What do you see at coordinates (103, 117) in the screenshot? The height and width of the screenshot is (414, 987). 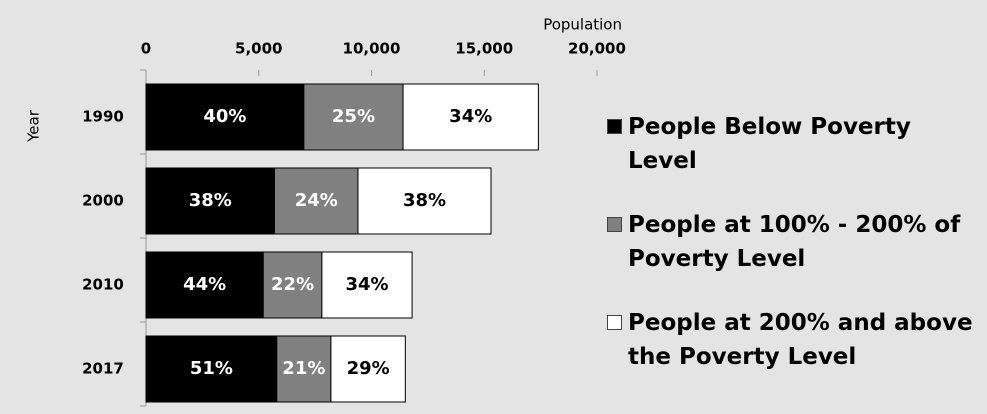 I see `y-tick-label: 1990` at bounding box center [103, 117].